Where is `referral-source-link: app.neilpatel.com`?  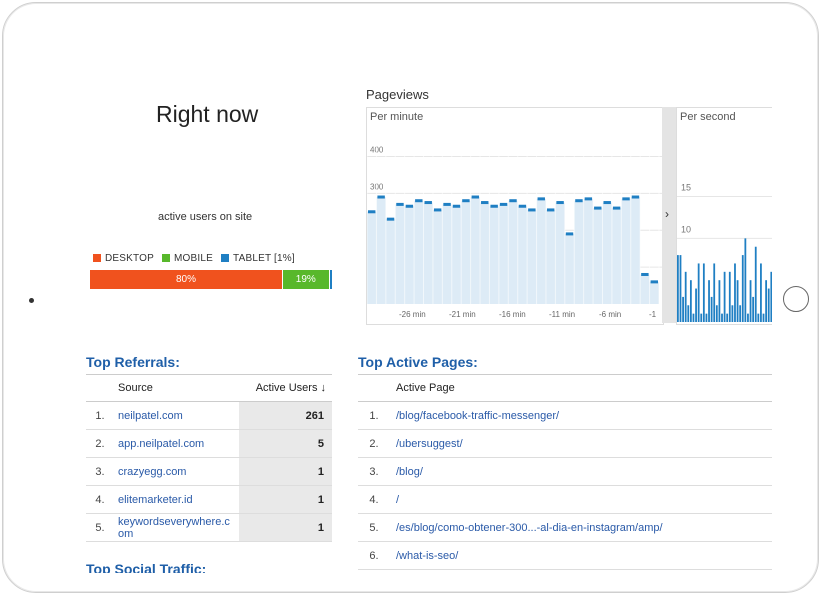
referral-source-link: app.neilpatel.com is located at coordinates (176, 443).